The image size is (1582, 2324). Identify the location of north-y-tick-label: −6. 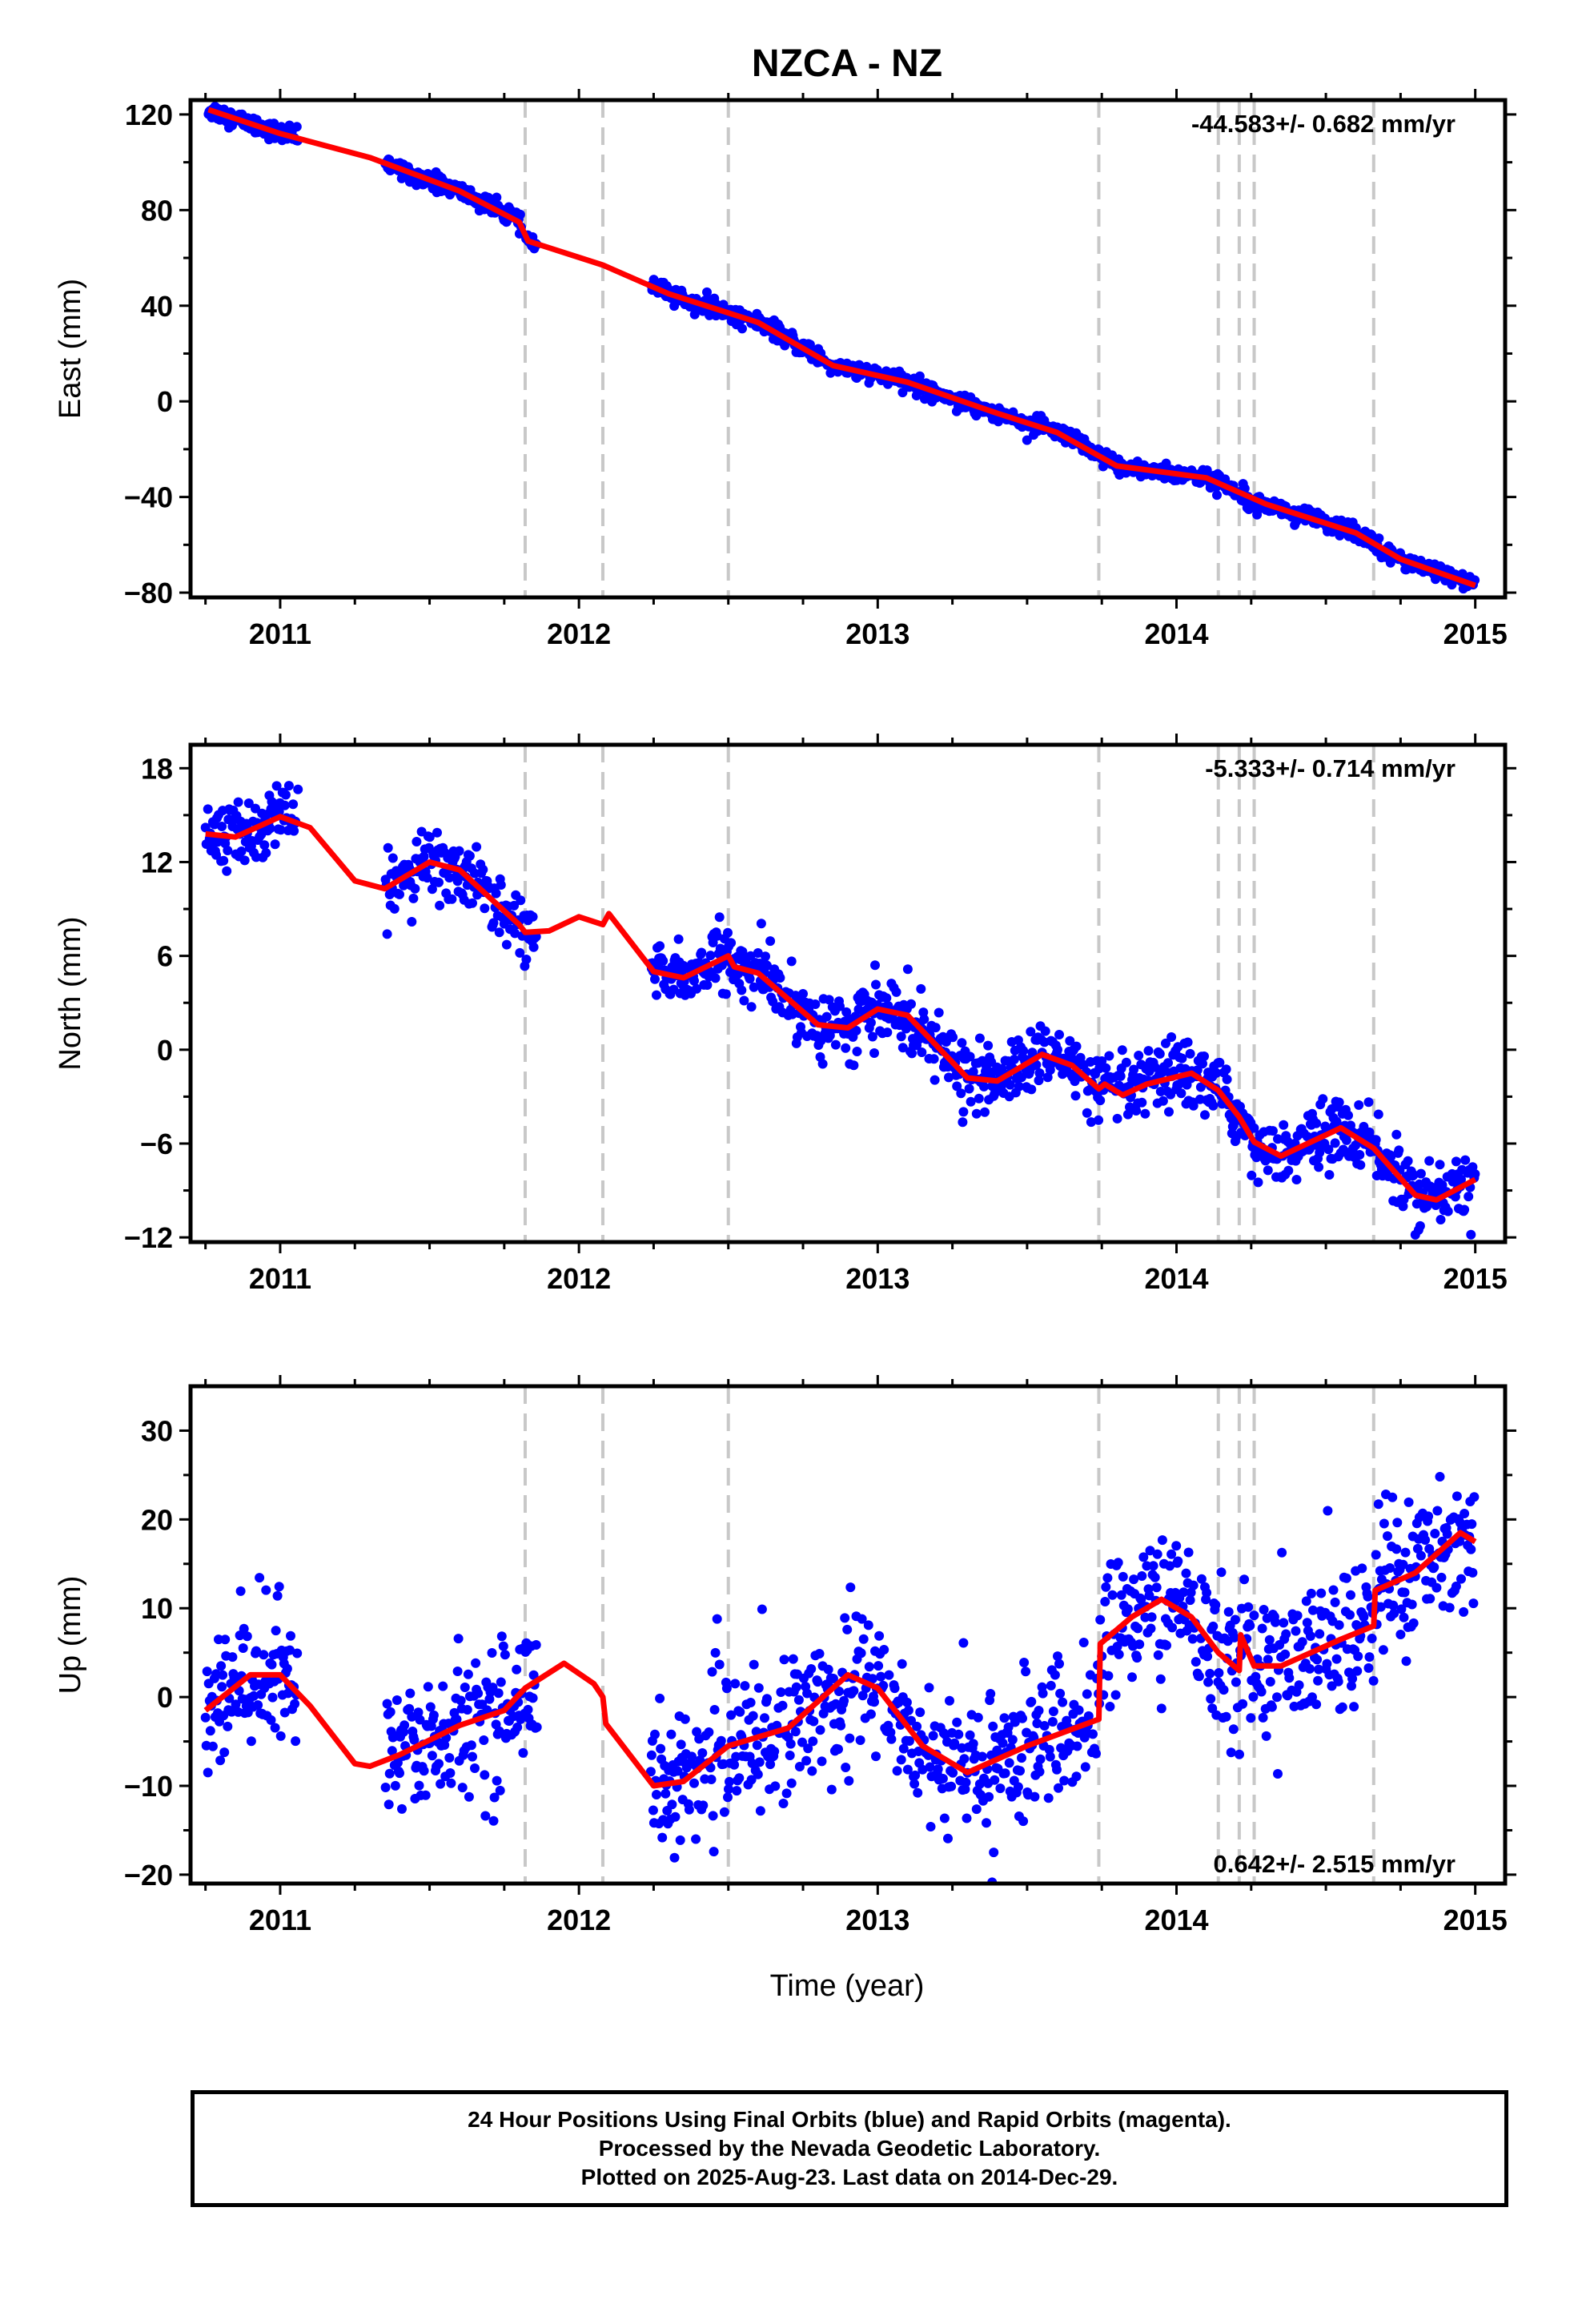
(156, 1144).